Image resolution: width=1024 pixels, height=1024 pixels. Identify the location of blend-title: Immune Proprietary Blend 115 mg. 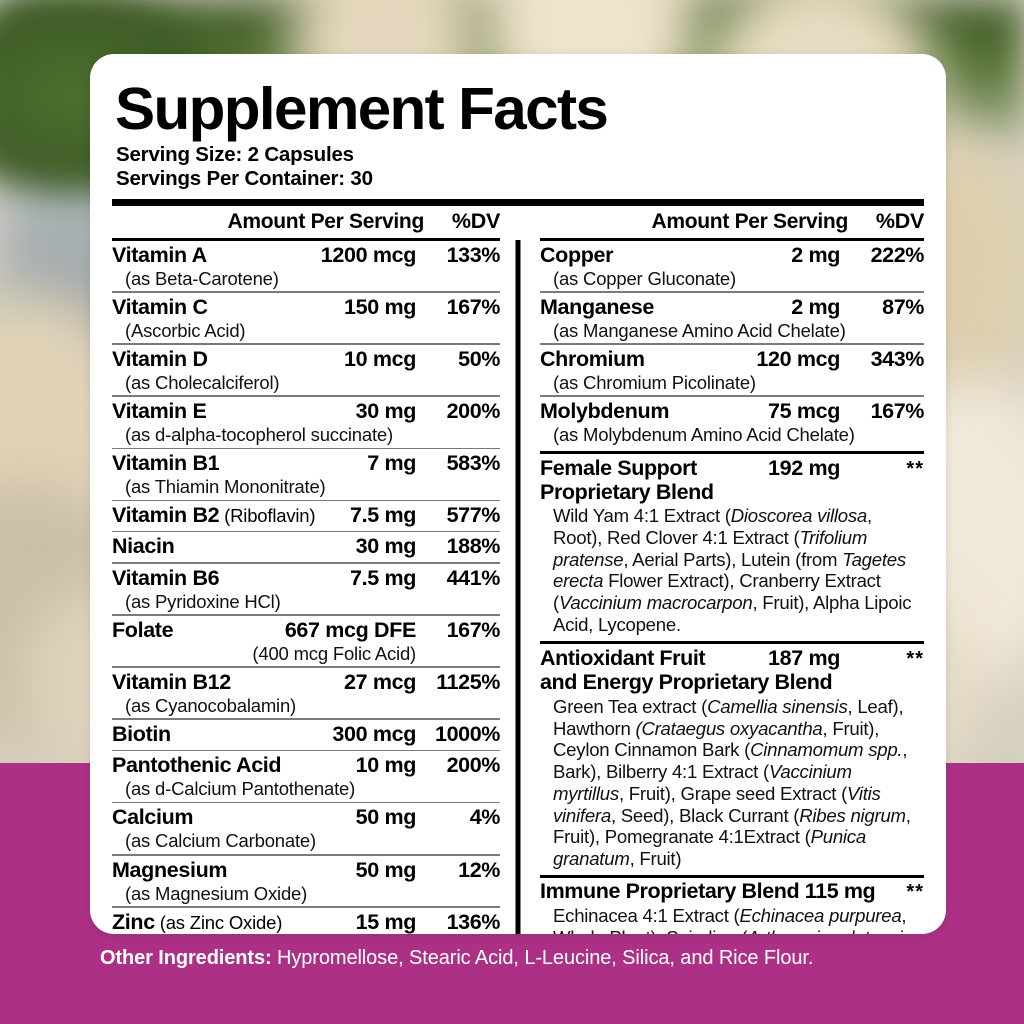
(708, 891).